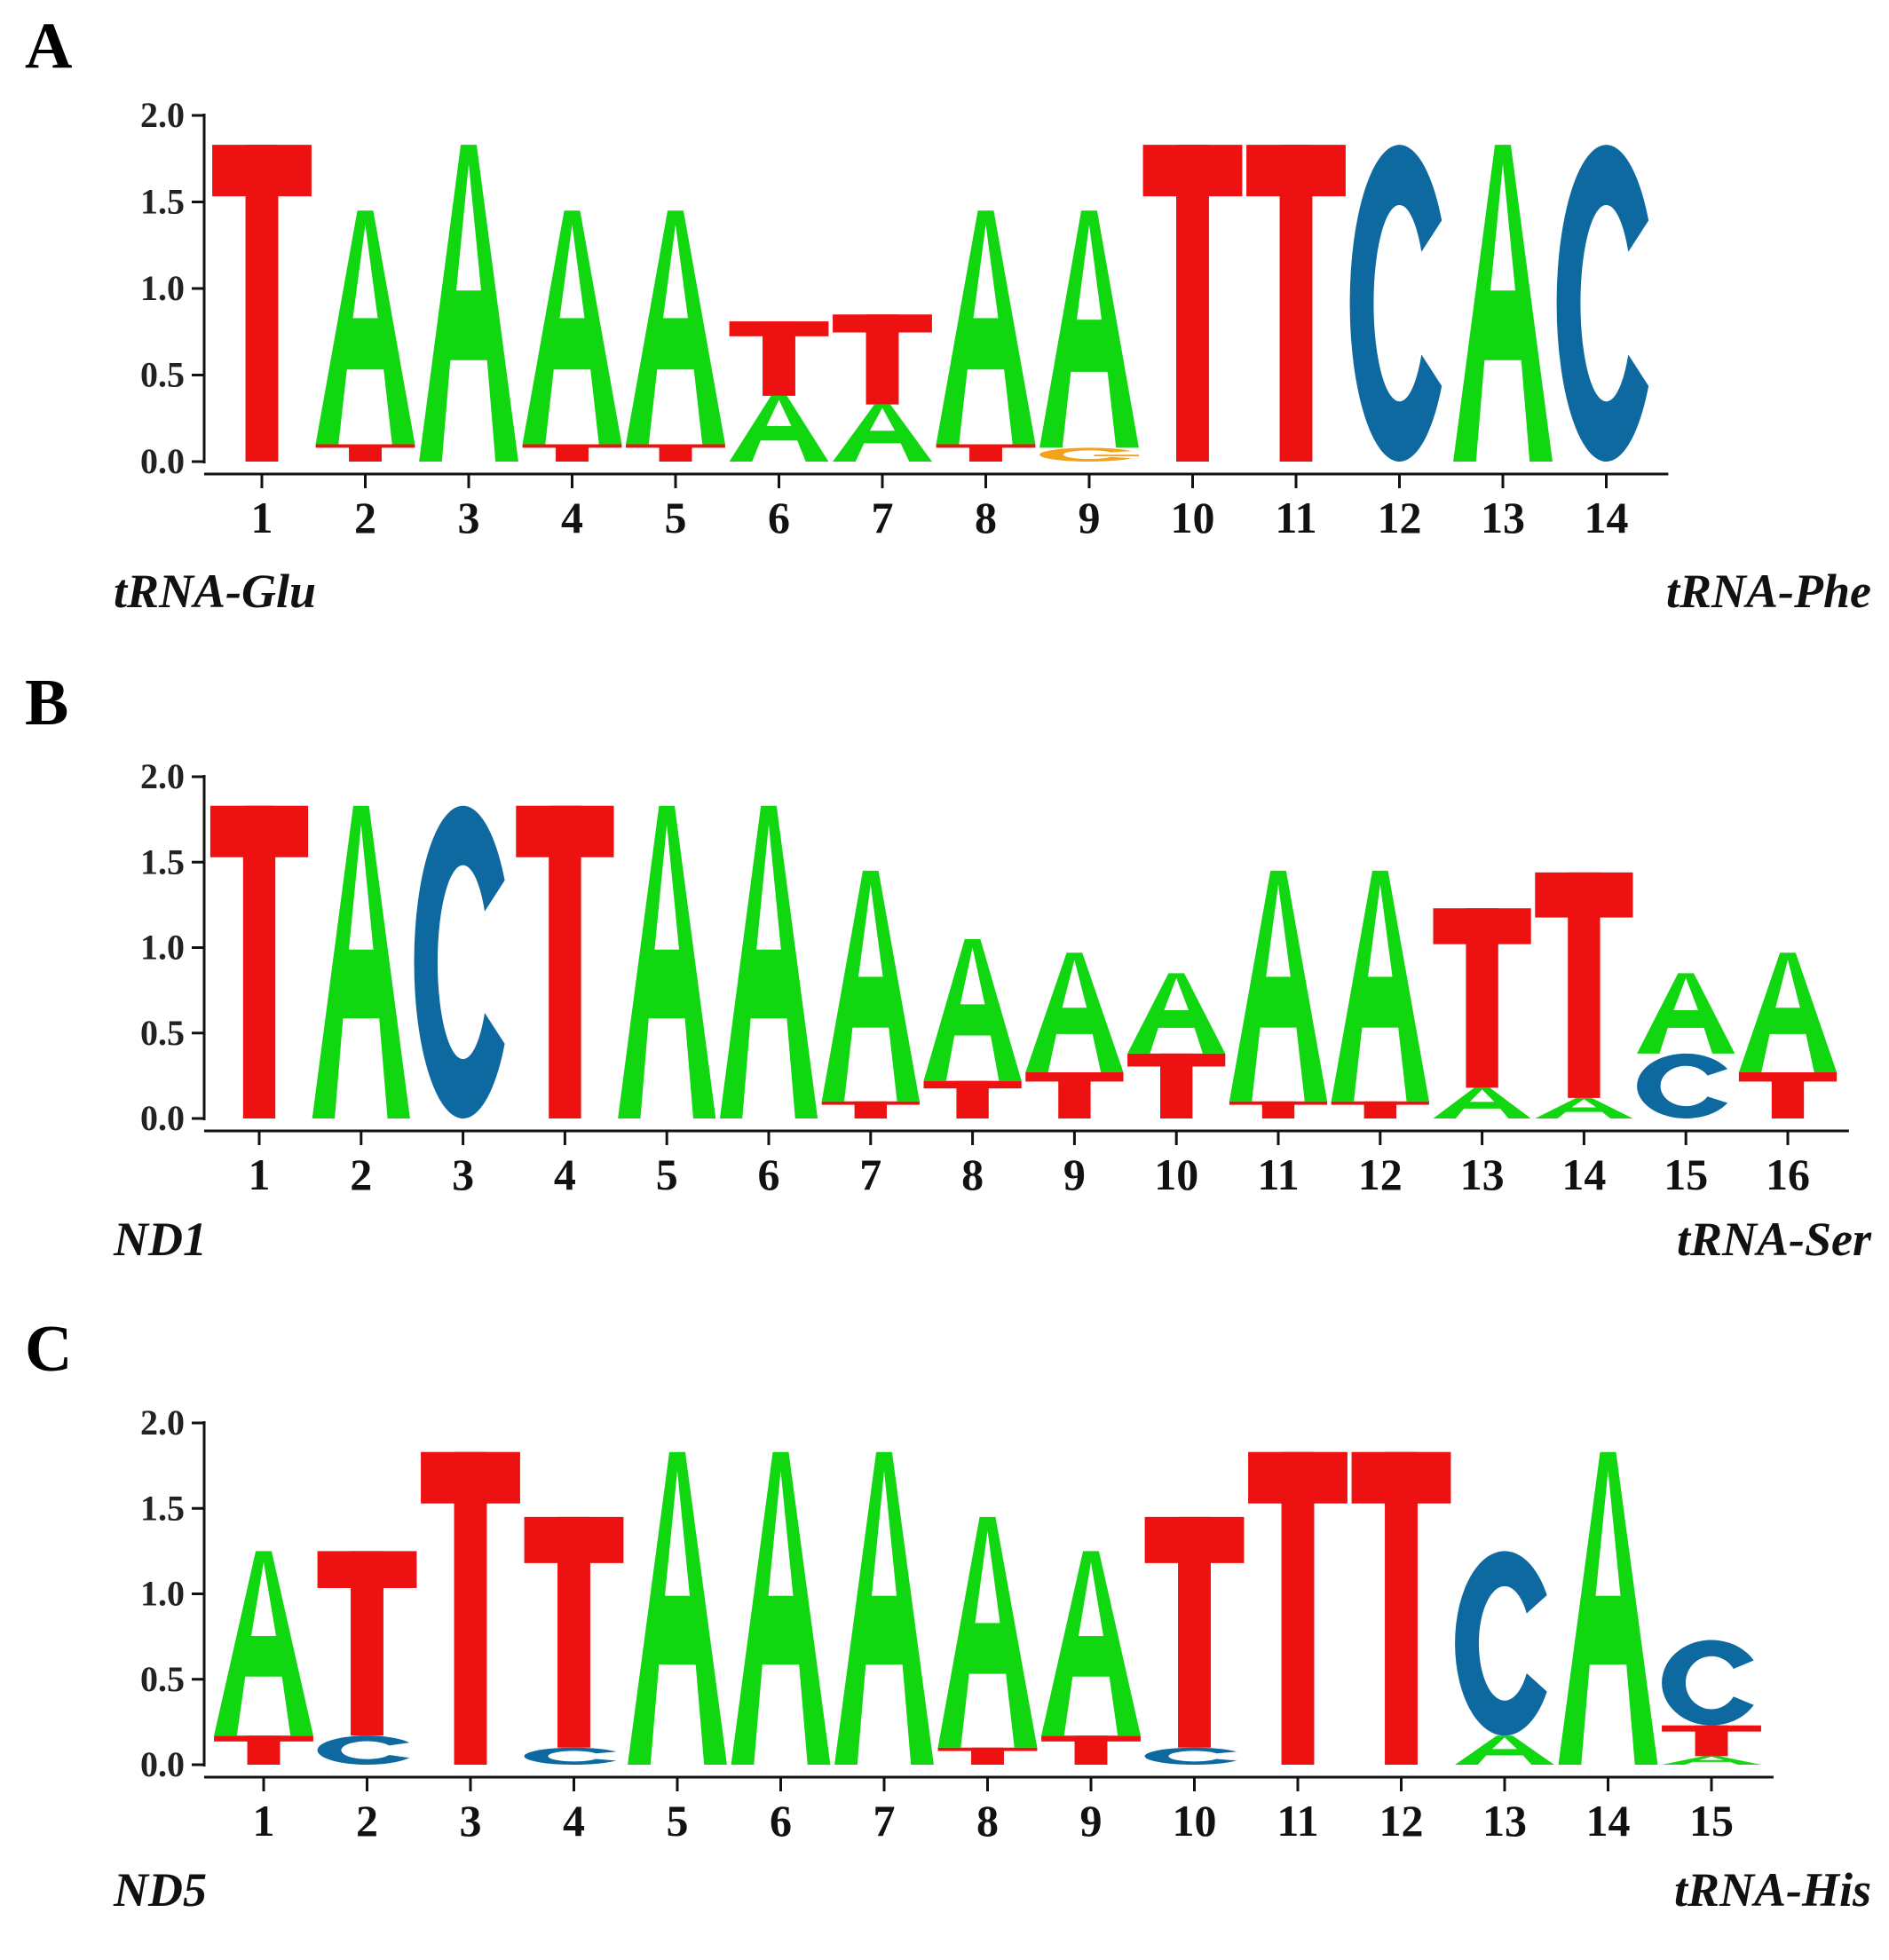 The width and height of the screenshot is (1889, 1960). What do you see at coordinates (1608, 1820) in the screenshot?
I see `x-tick-label: 14` at bounding box center [1608, 1820].